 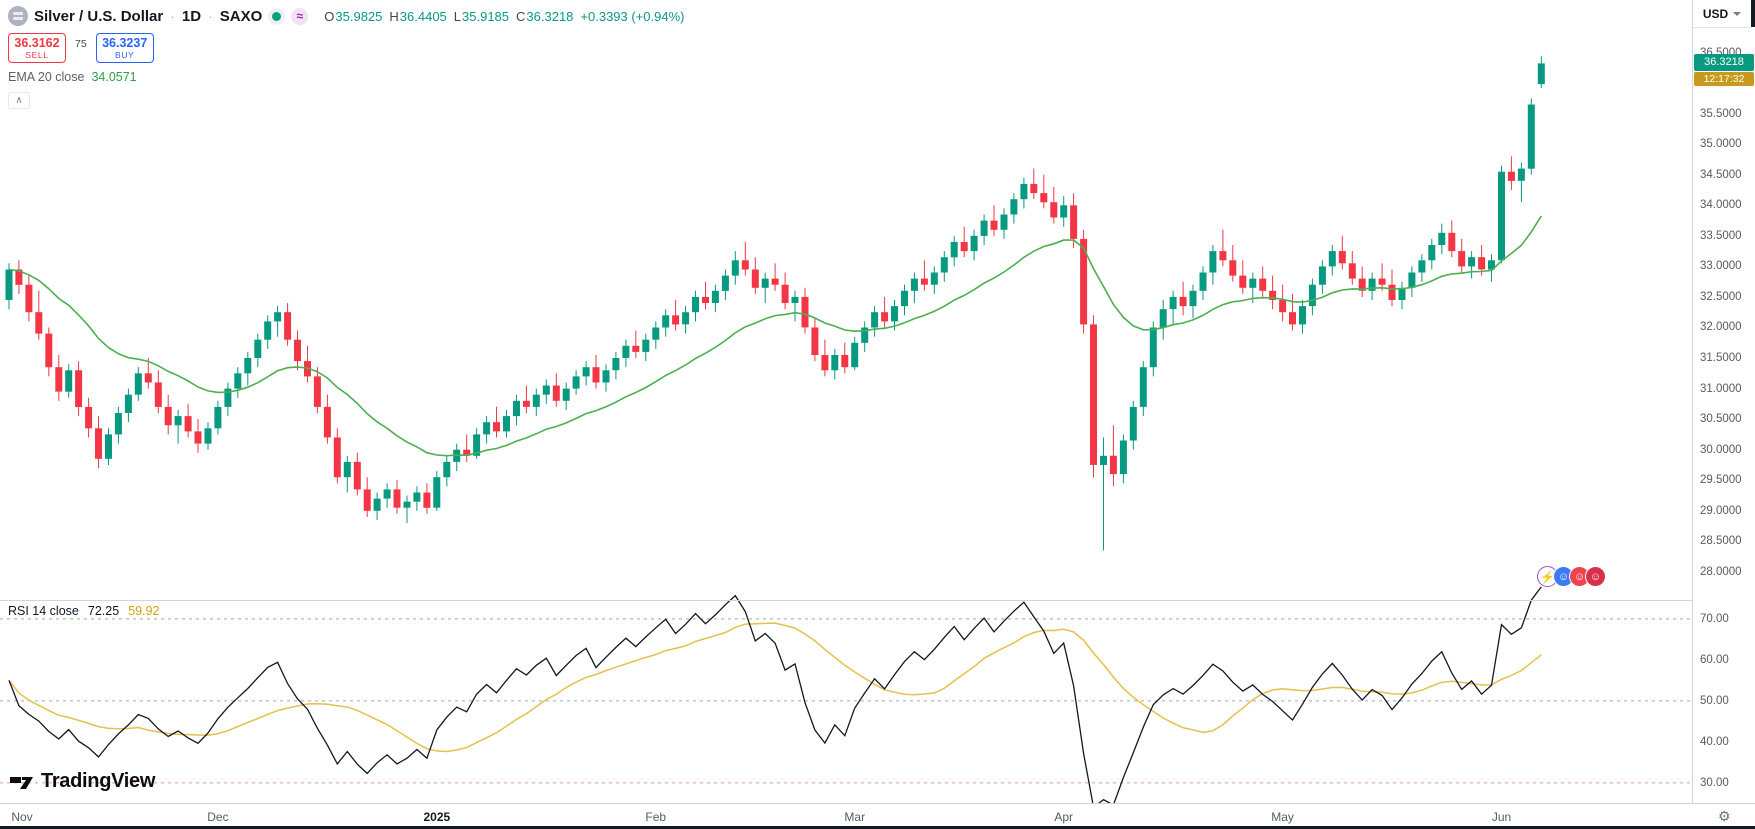 What do you see at coordinates (103, 611) in the screenshot?
I see `rsi-legend-value: 72.25` at bounding box center [103, 611].